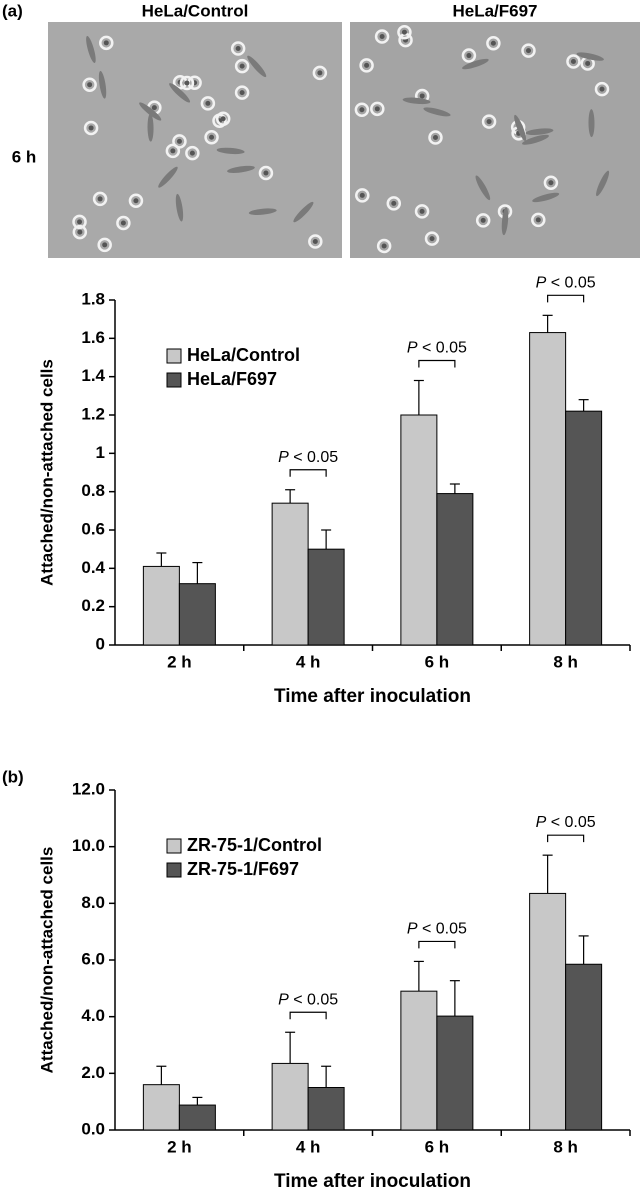  Describe the element at coordinates (437, 1146) in the screenshot. I see `x-tick-label: 6 h` at that location.